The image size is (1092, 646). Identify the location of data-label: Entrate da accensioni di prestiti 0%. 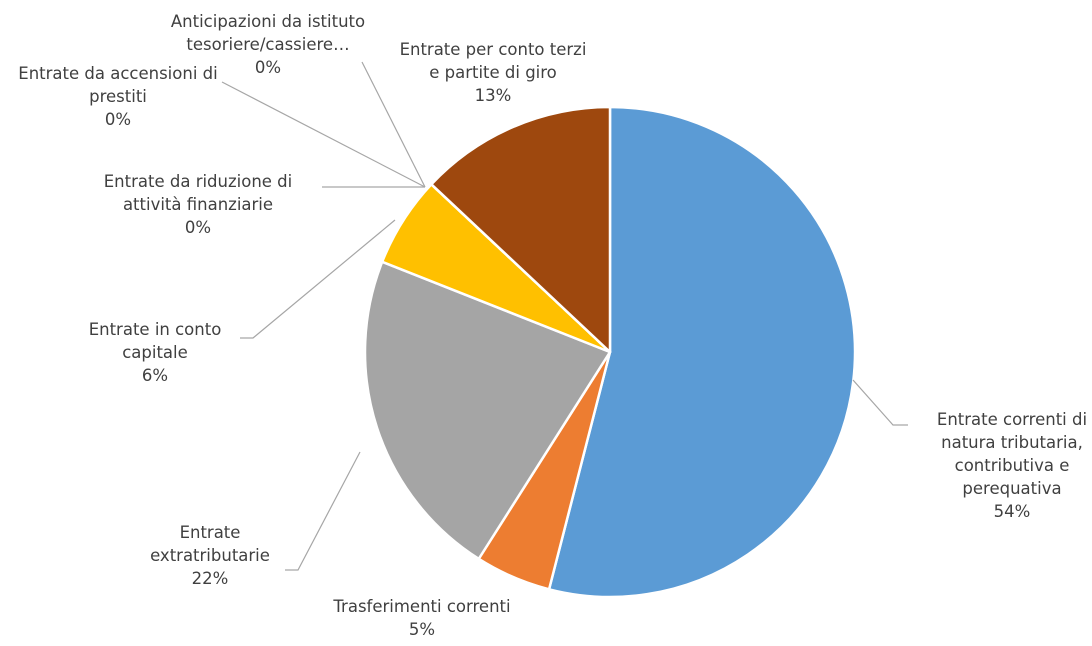
(118, 96).